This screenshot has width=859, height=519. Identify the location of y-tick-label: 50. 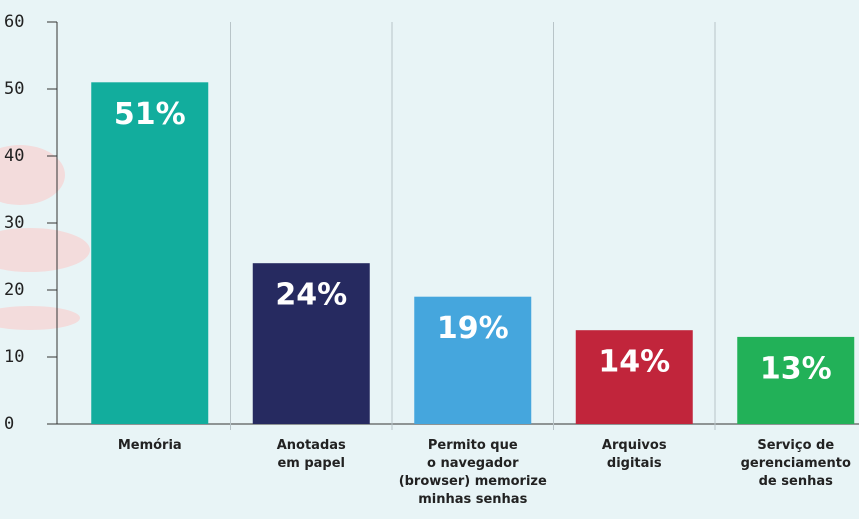
(14, 89).